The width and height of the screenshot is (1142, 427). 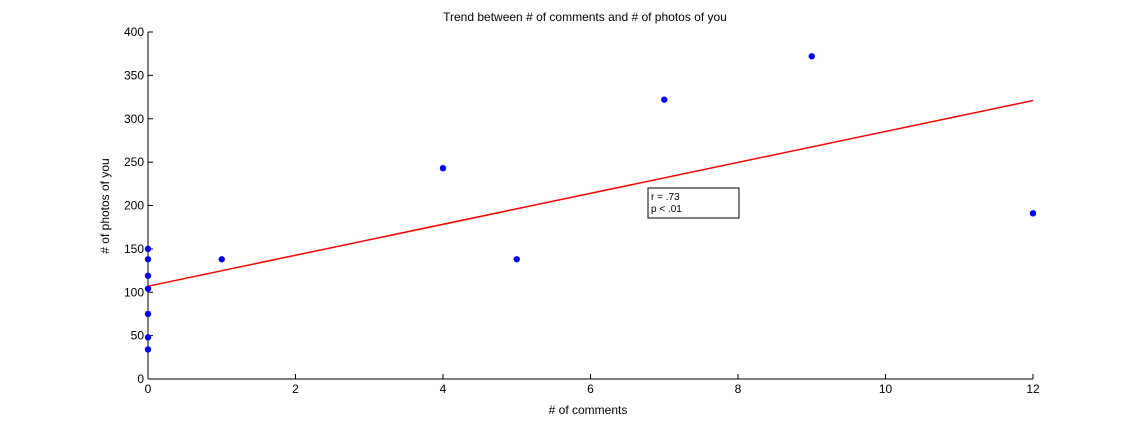 What do you see at coordinates (666, 209) in the screenshot?
I see `annotation-line-p: p < .01` at bounding box center [666, 209].